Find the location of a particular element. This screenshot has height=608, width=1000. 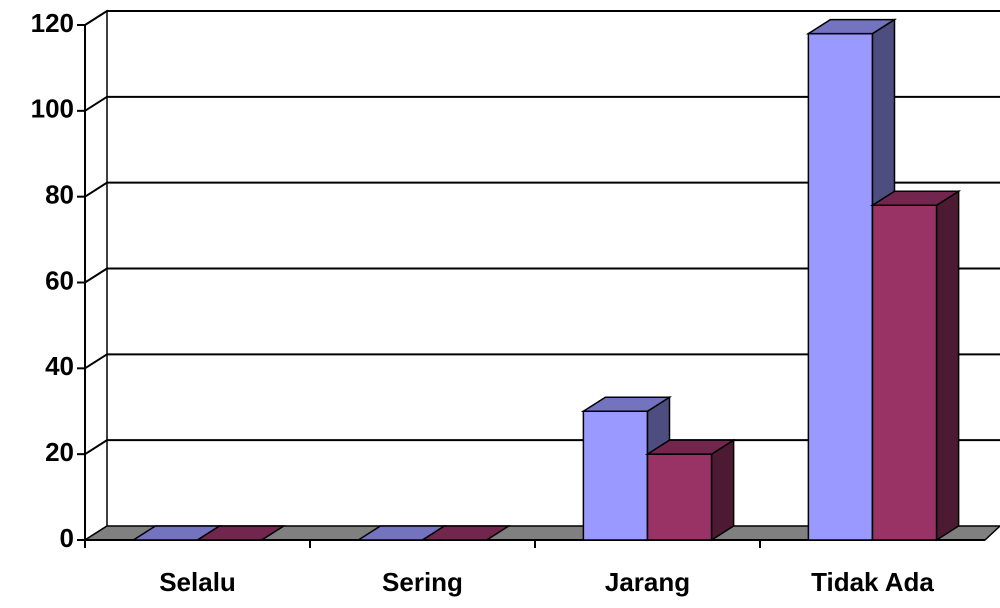

y-tick-label: 100 is located at coordinates (52, 109).